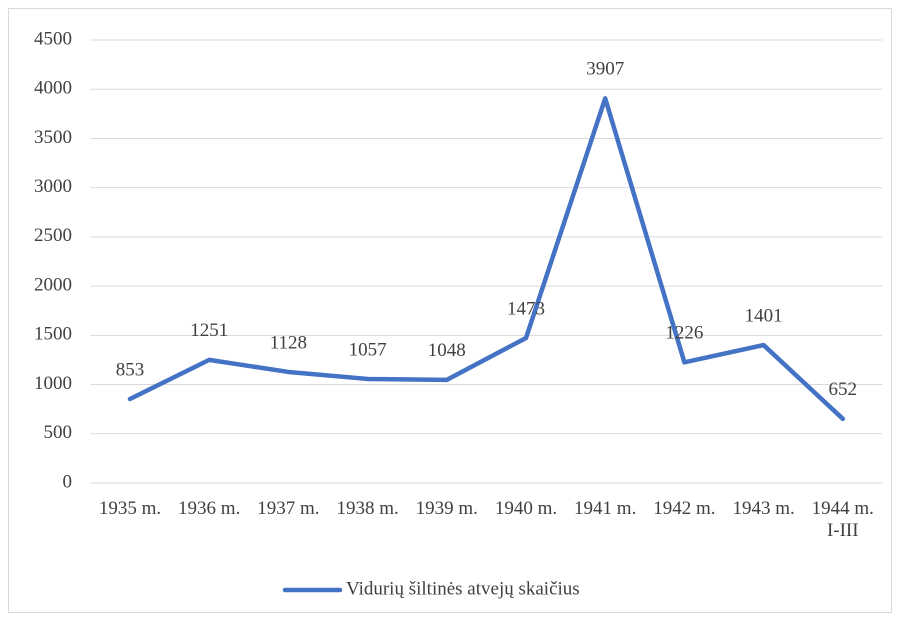  What do you see at coordinates (209, 508) in the screenshot?
I see `x-tick-label: 1936 m.` at bounding box center [209, 508].